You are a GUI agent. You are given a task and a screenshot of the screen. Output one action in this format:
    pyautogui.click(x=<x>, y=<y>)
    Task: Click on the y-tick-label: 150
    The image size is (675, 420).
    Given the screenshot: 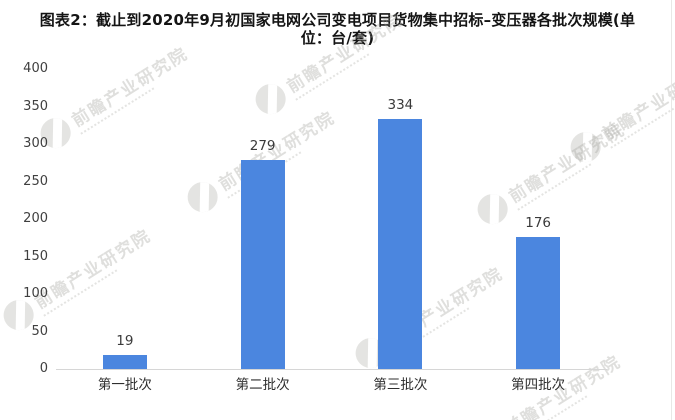 What is the action you would take?
    pyautogui.click(x=35, y=256)
    